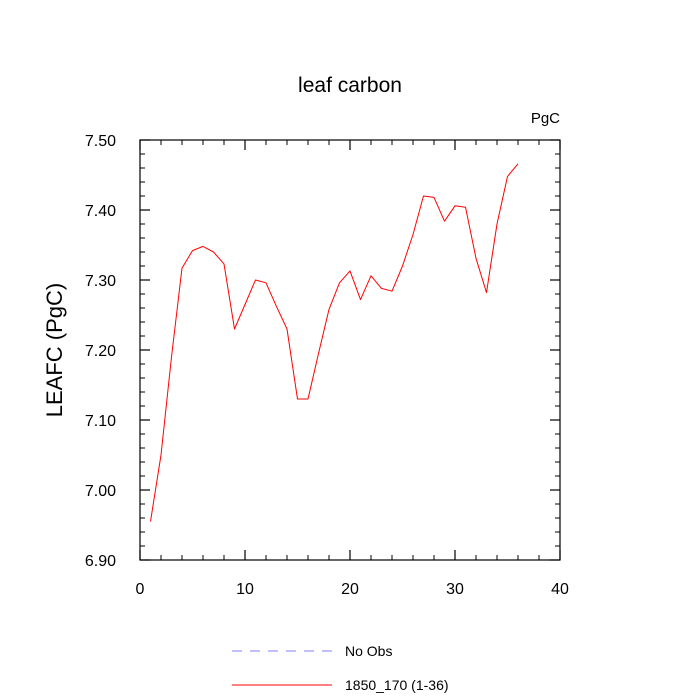  What do you see at coordinates (397, 685) in the screenshot?
I see `legend-label: 1850_170 (1-36)` at bounding box center [397, 685].